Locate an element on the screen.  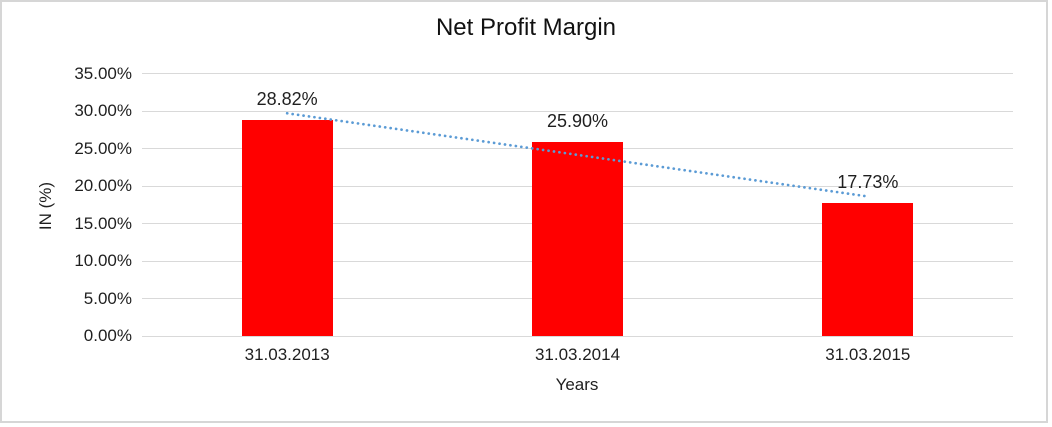
x-axis-tick-label: 31.03.2013 is located at coordinates (287, 354).